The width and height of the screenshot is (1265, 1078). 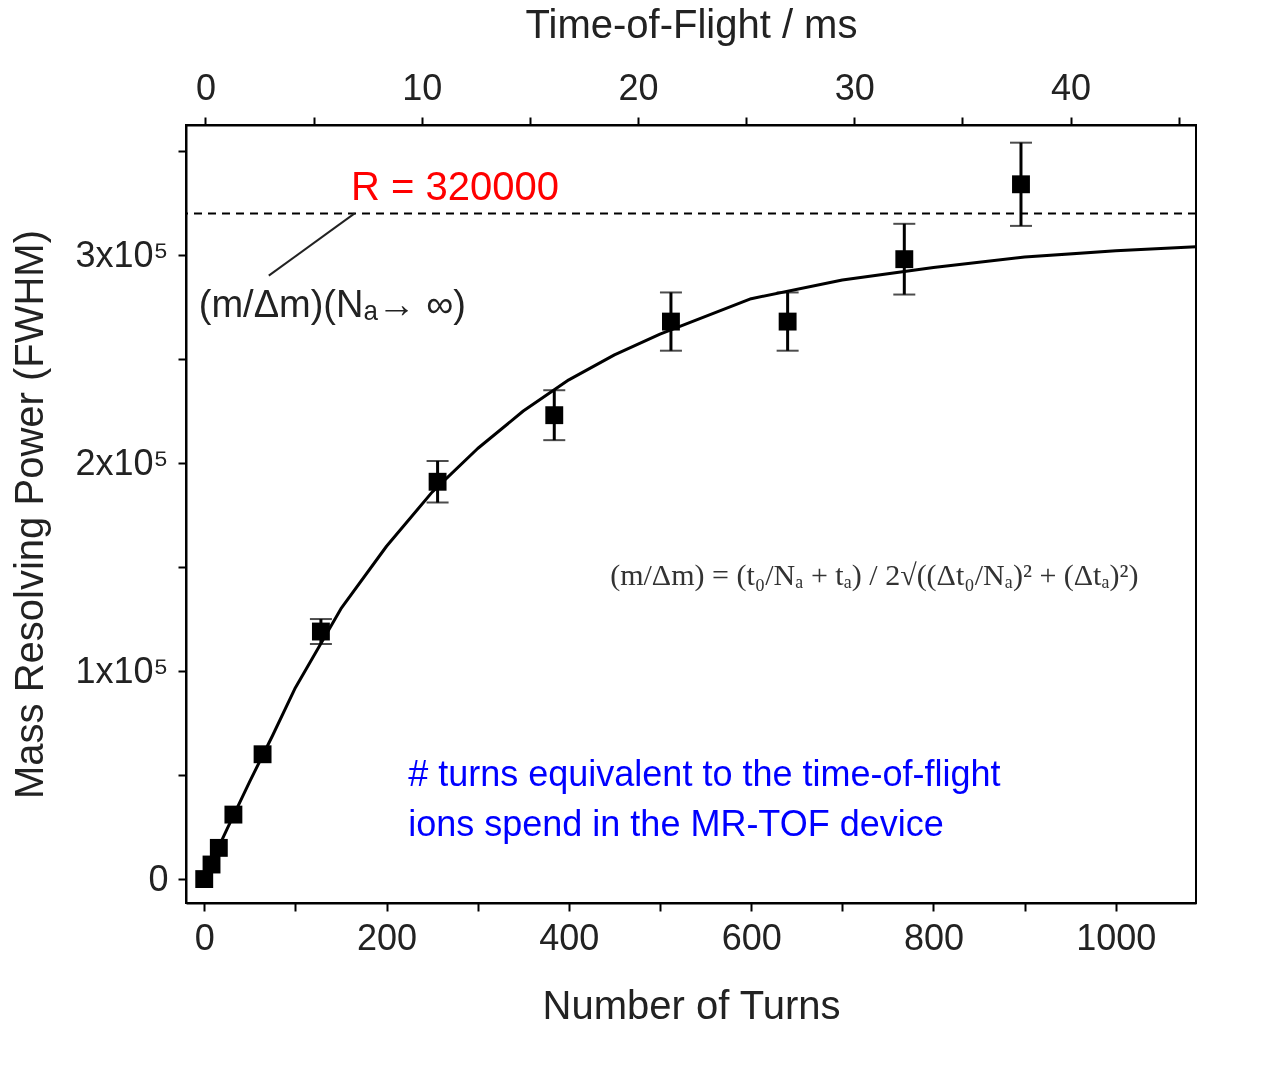 I want to click on x-tick-label: 200, so click(x=387, y=937).